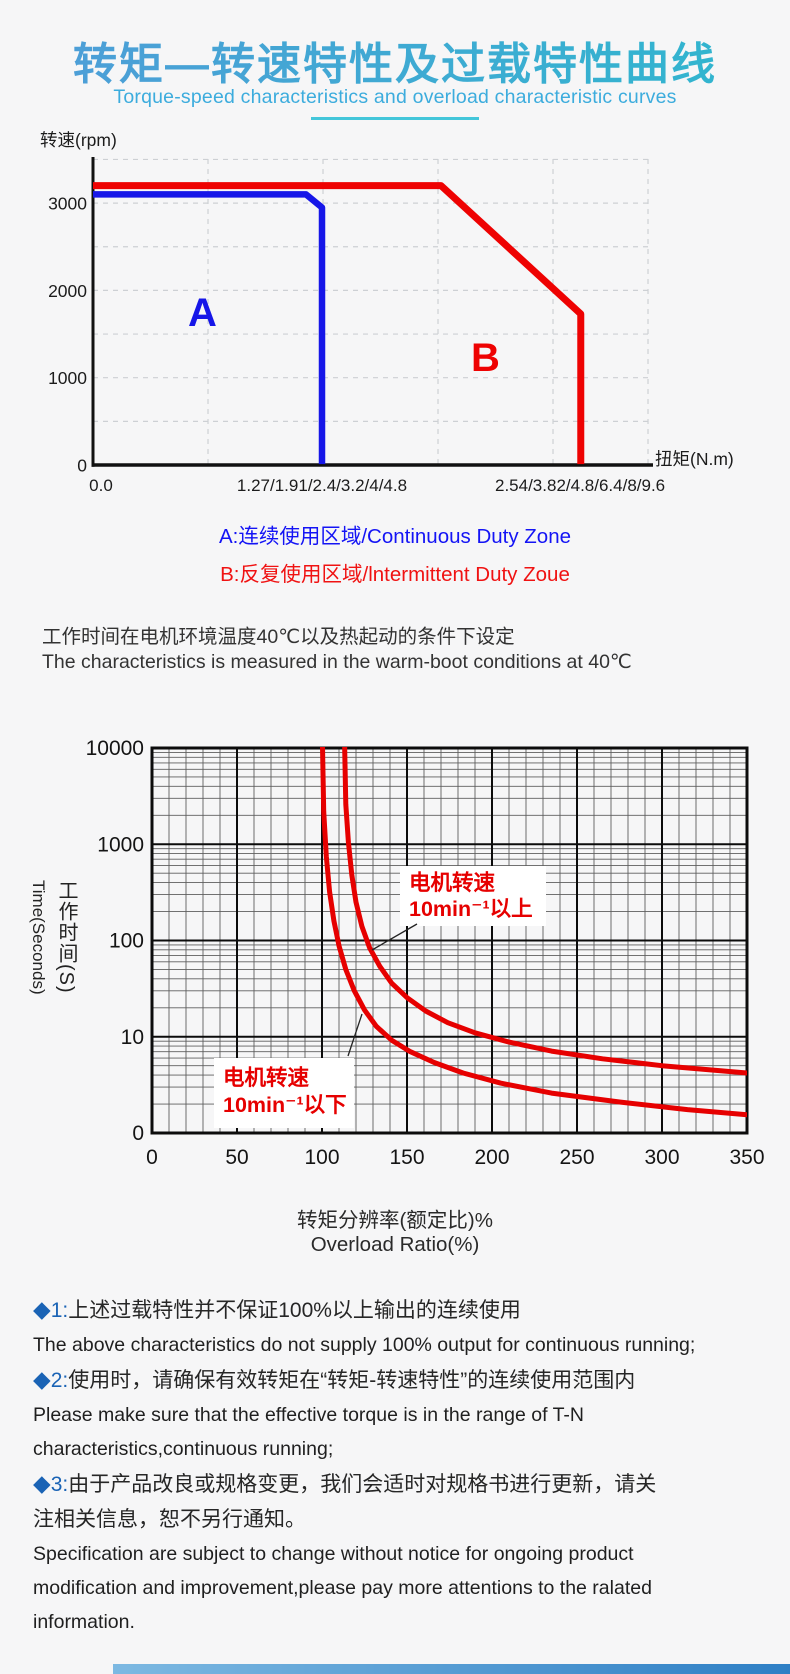 This screenshot has width=790, height=1674. Describe the element at coordinates (66, 937) in the screenshot. I see `chart2-y-axis-label-zh: 工作时间(S)` at that location.